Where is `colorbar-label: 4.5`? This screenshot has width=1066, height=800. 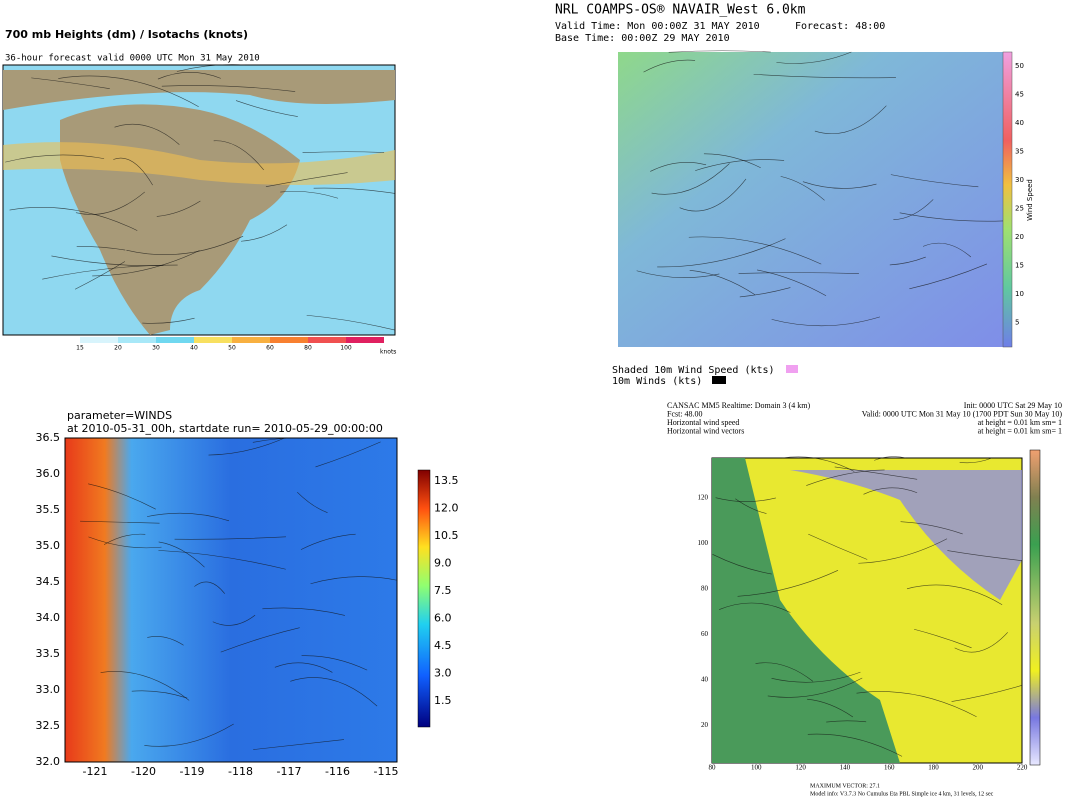 colorbar-label: 4.5 is located at coordinates (443, 645).